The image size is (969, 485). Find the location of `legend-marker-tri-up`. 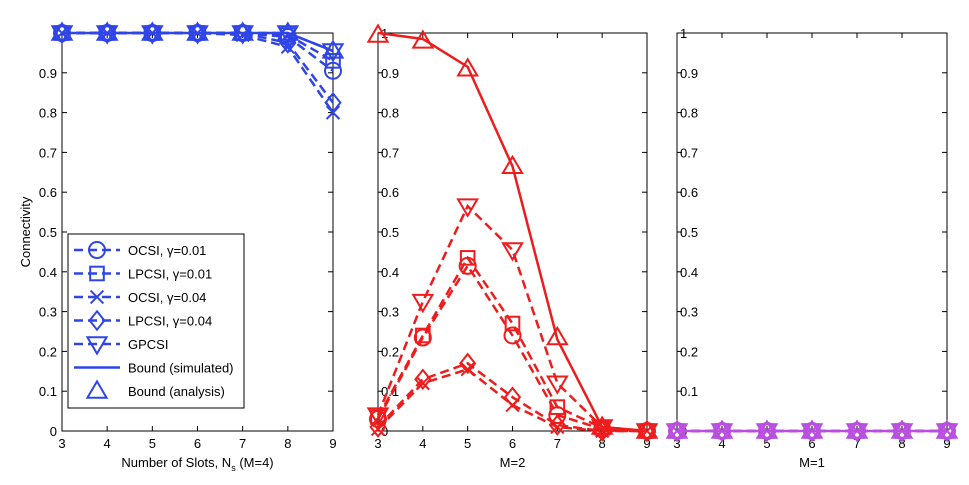

legend-marker-tri-up is located at coordinates (97, 389).